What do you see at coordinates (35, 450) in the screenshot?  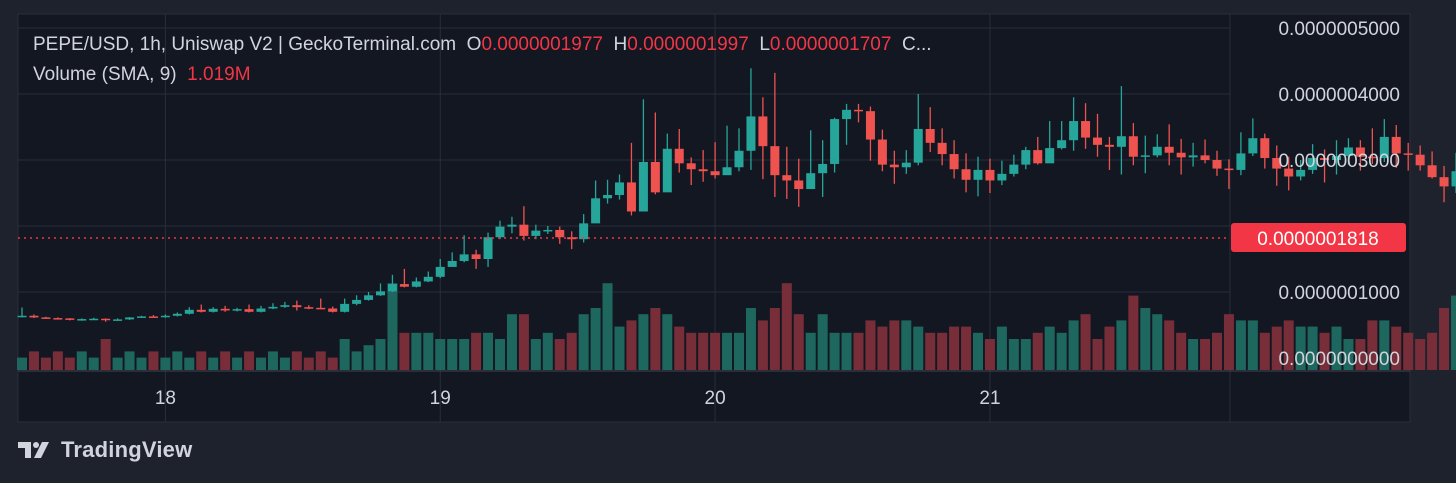 I see `tradingview-logo-icon` at bounding box center [35, 450].